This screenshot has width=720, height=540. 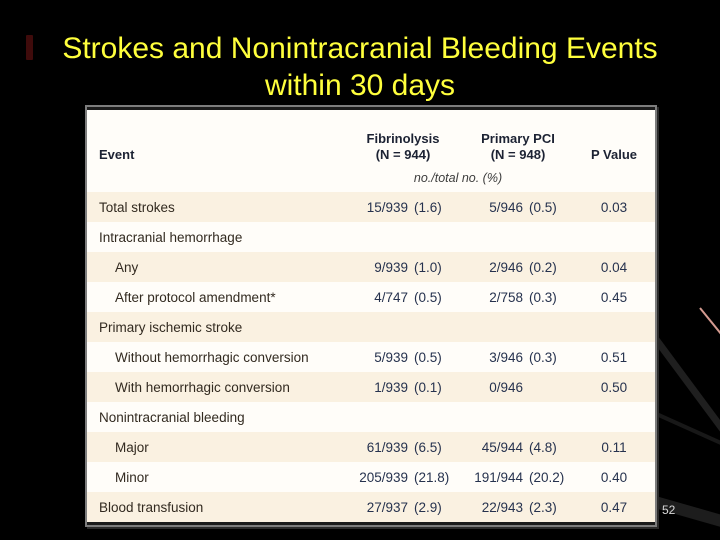 What do you see at coordinates (614, 387) in the screenshot?
I see `p-value: 0.50` at bounding box center [614, 387].